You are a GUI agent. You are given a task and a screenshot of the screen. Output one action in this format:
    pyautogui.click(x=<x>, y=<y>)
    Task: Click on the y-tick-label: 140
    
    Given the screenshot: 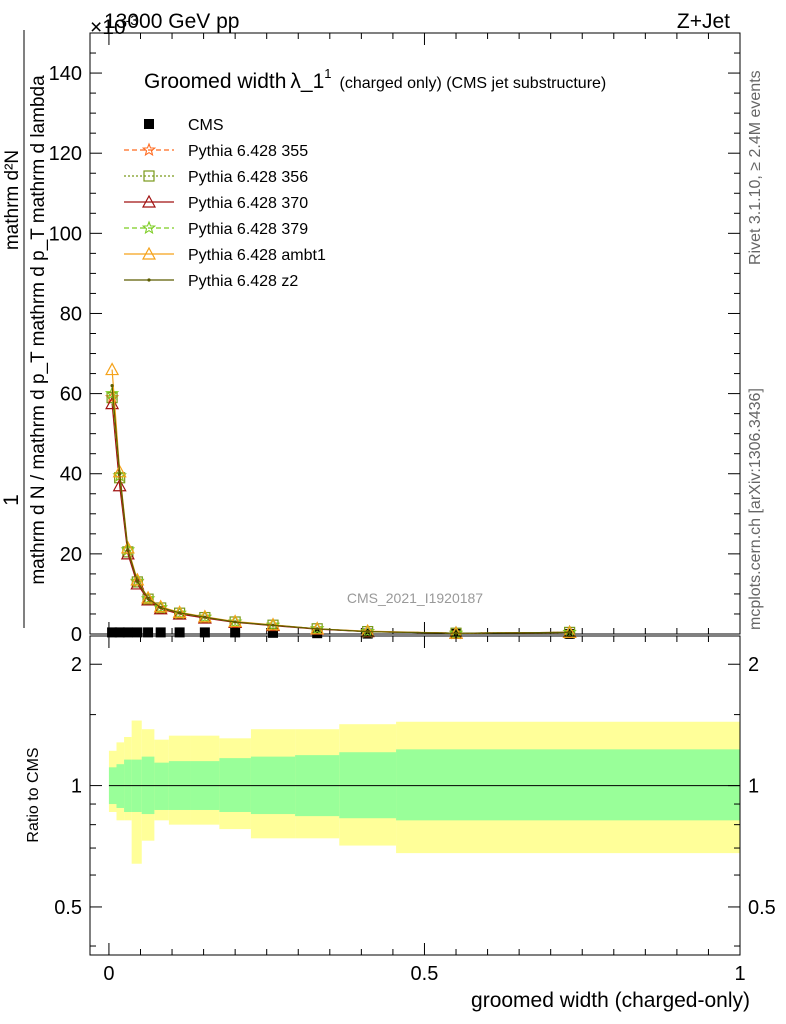 What is the action you would take?
    pyautogui.click(x=65, y=74)
    